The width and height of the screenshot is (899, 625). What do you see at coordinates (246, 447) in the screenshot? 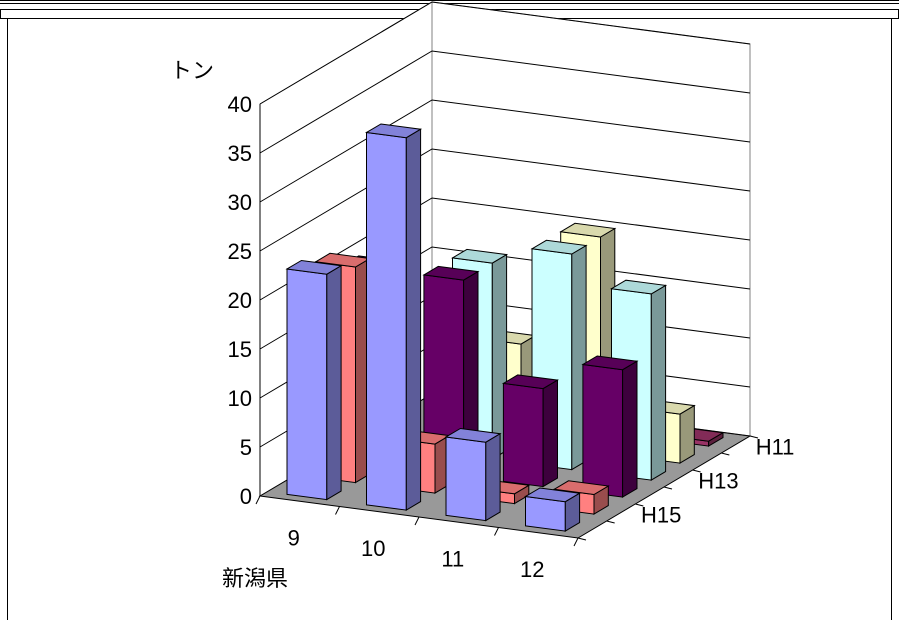
I see `y-tick-label: 5` at bounding box center [246, 447].